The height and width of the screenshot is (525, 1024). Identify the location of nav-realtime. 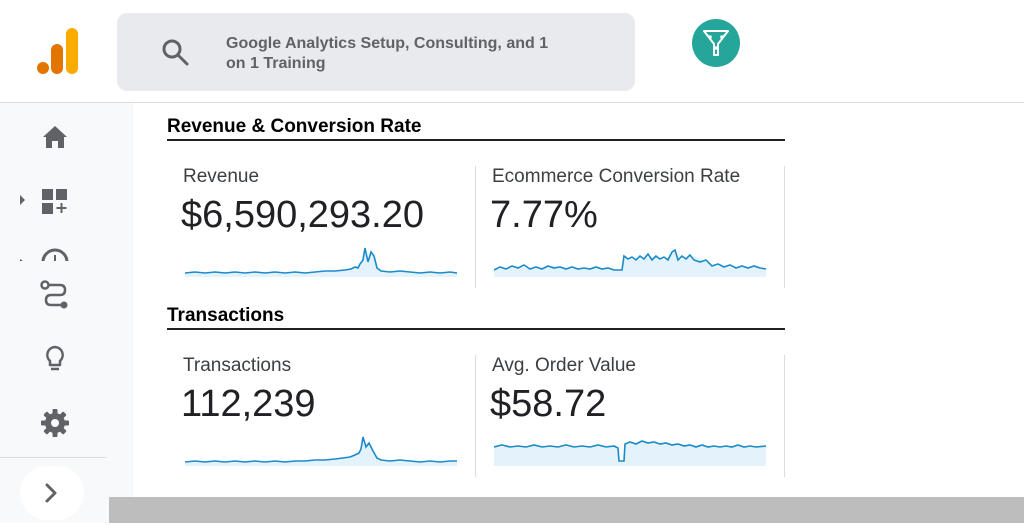
(44, 253).